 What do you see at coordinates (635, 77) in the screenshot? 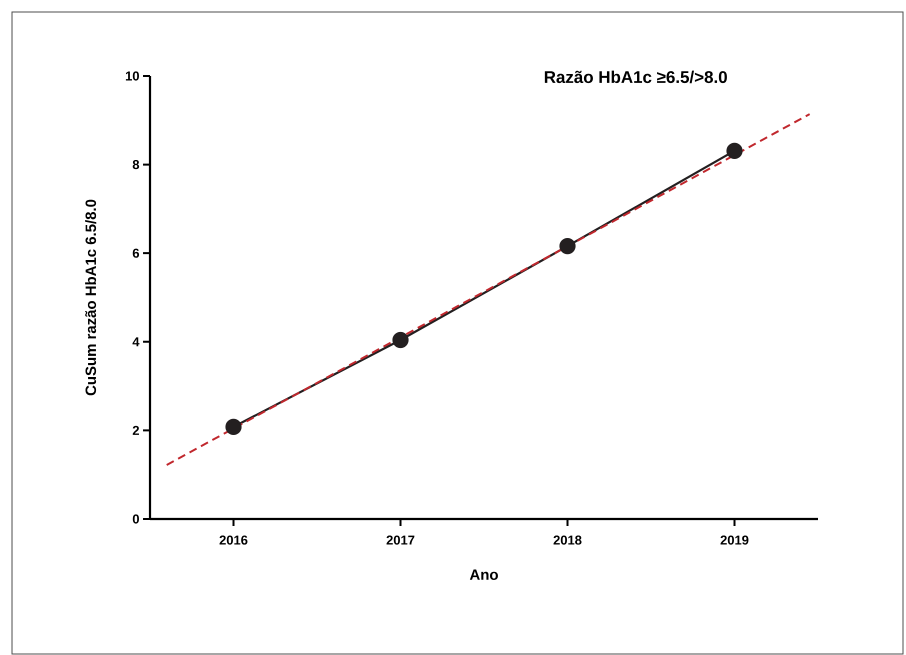
I see `chart-title: Razão HbA1c ≥6.5/>8.0` at bounding box center [635, 77].